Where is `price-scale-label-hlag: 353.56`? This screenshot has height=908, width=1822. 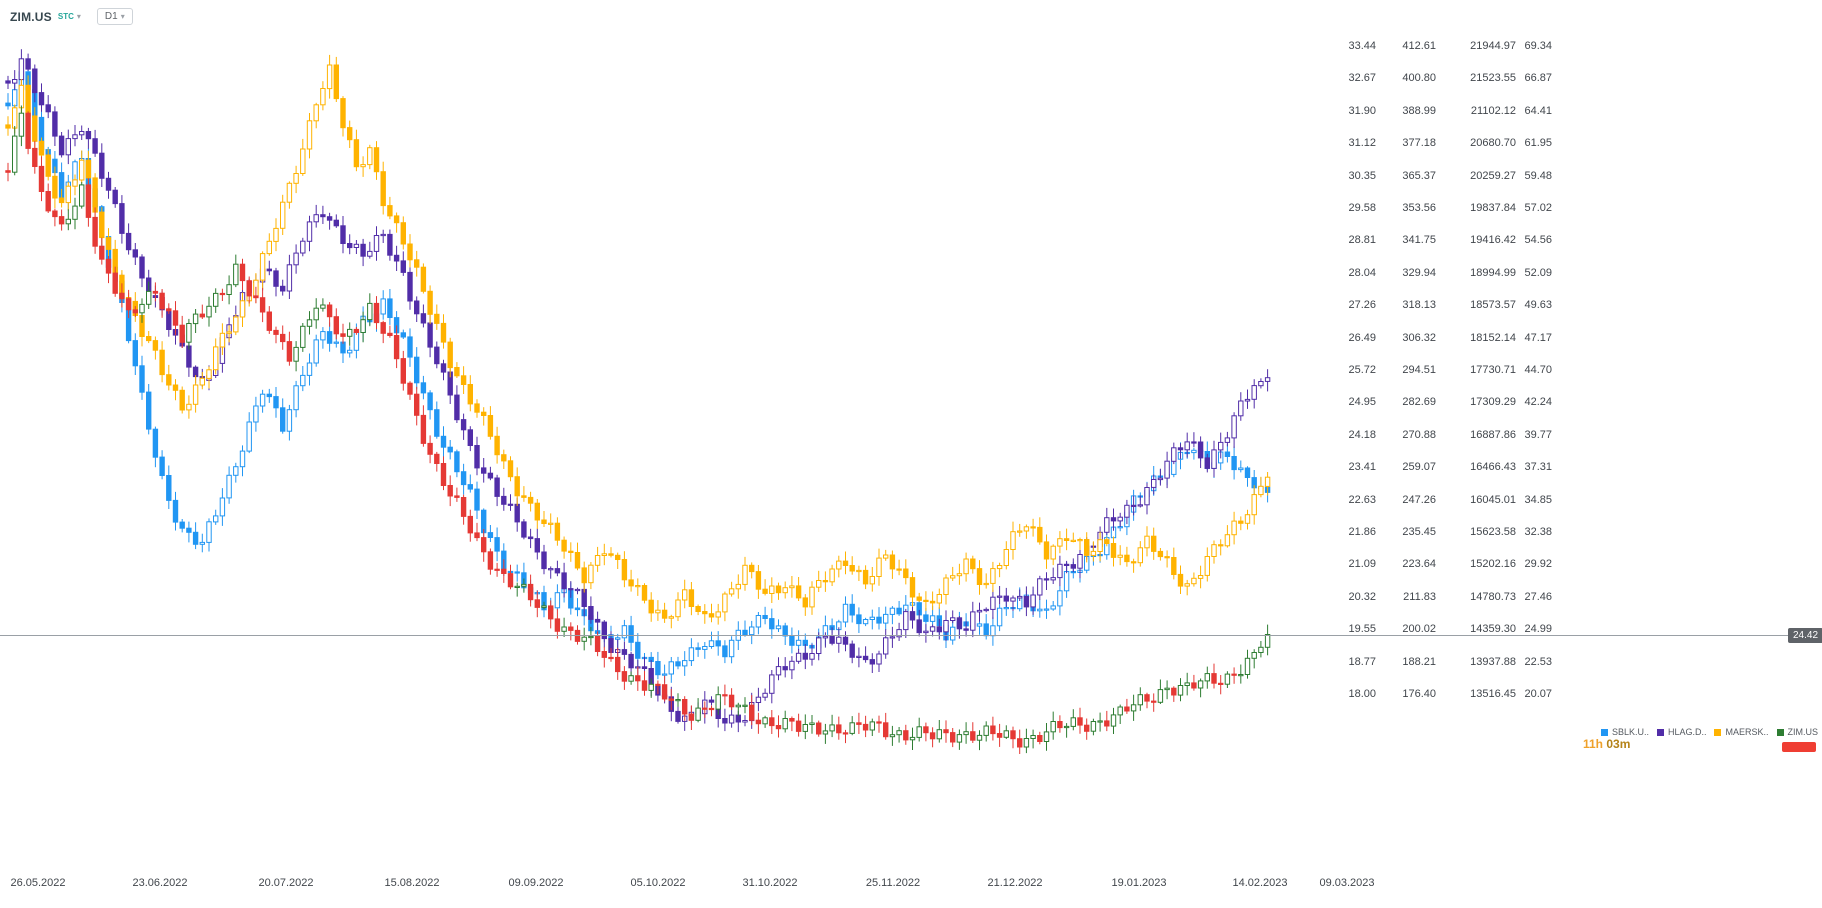 price-scale-label-hlag: 353.56 is located at coordinates (1419, 208).